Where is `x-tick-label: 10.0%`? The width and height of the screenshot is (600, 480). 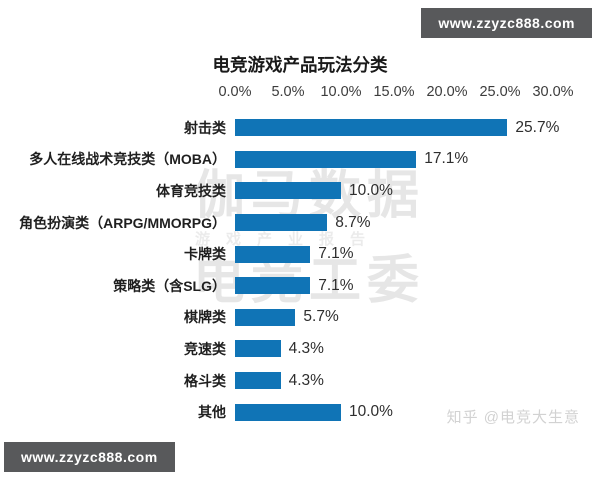 x-tick-label: 10.0% is located at coordinates (341, 92).